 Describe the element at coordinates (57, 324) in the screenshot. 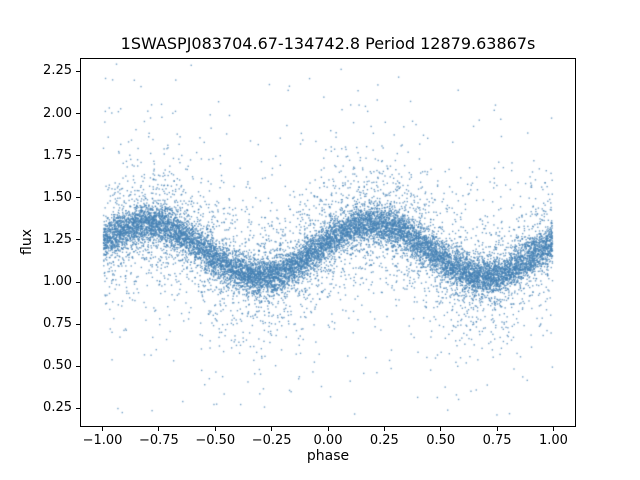

I see `y-tick-label: 0.75` at that location.